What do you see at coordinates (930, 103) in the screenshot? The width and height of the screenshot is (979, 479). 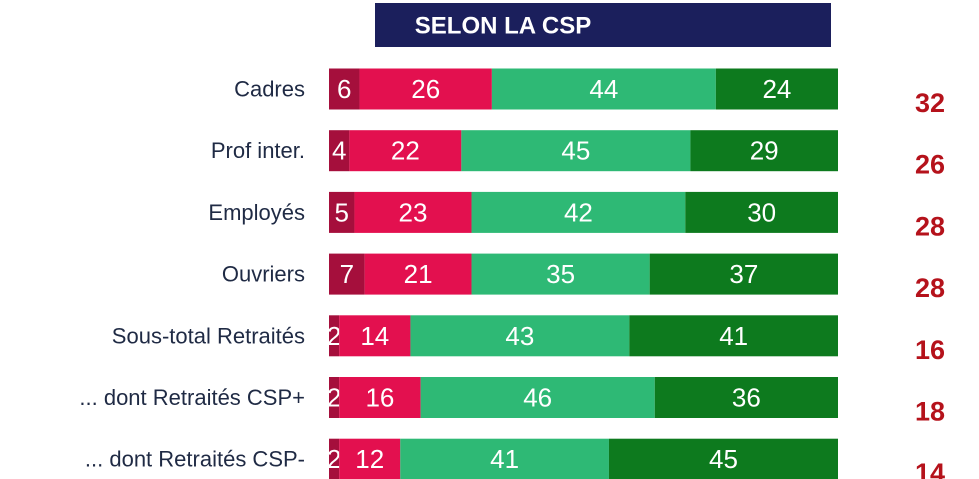 I see `total-label: 32` at bounding box center [930, 103].